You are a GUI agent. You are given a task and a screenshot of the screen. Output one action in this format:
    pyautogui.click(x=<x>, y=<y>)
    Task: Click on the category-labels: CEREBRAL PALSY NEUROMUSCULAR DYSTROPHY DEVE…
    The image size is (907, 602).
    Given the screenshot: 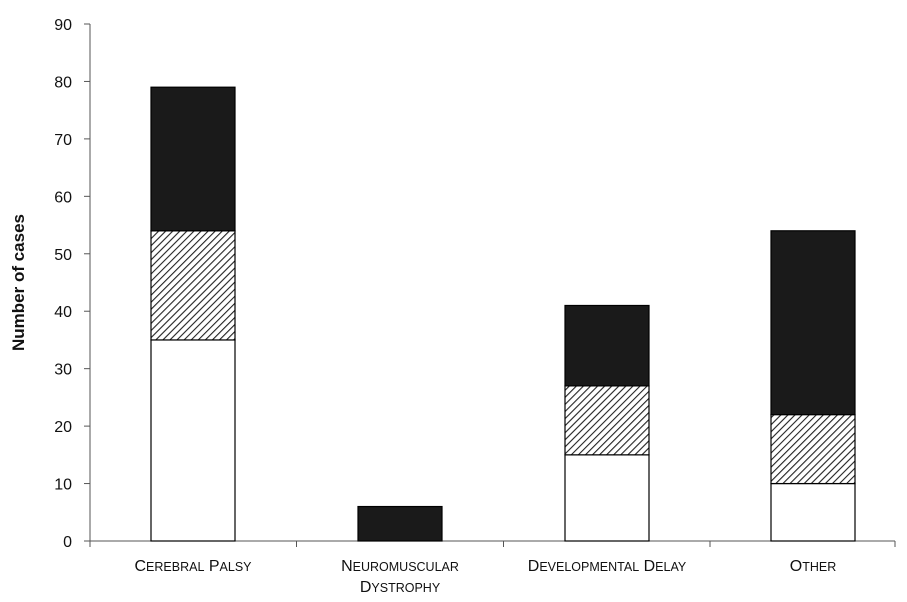 What is the action you would take?
    pyautogui.click(x=485, y=577)
    